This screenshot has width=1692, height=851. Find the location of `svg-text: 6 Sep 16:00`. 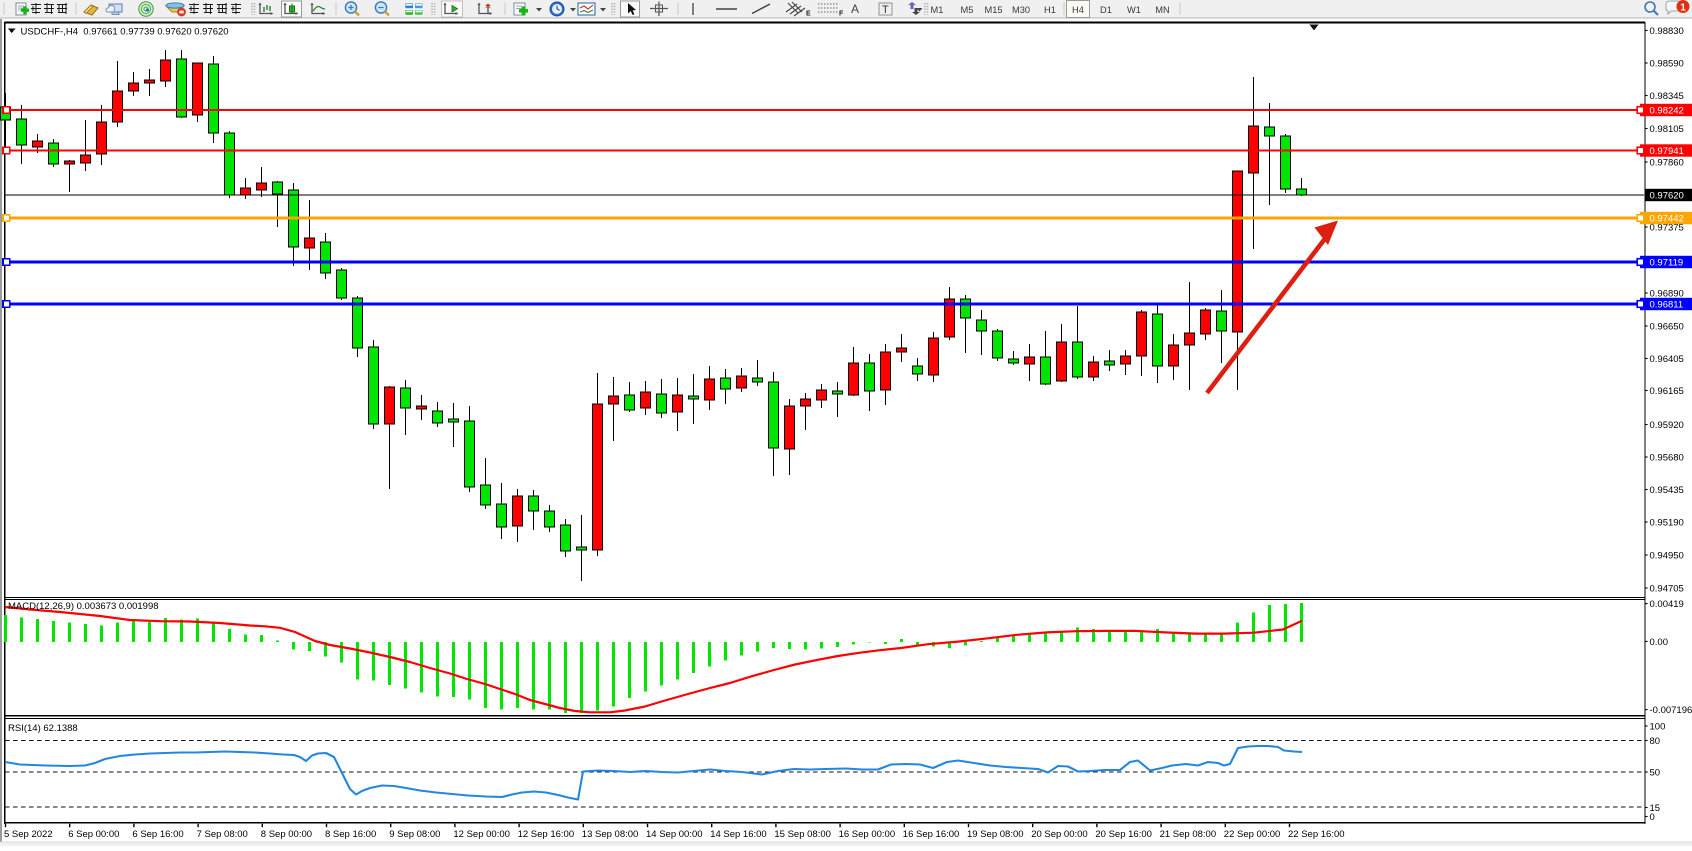

svg-text: 6 Sep 16:00 is located at coordinates (157, 834).